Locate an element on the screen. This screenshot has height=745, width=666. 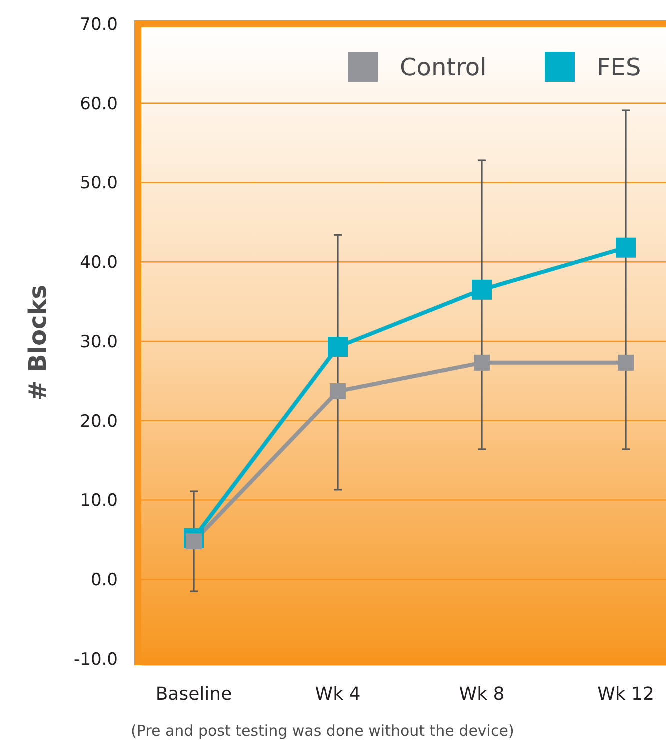
y-tick-label: -10.0 is located at coordinates (96, 660).